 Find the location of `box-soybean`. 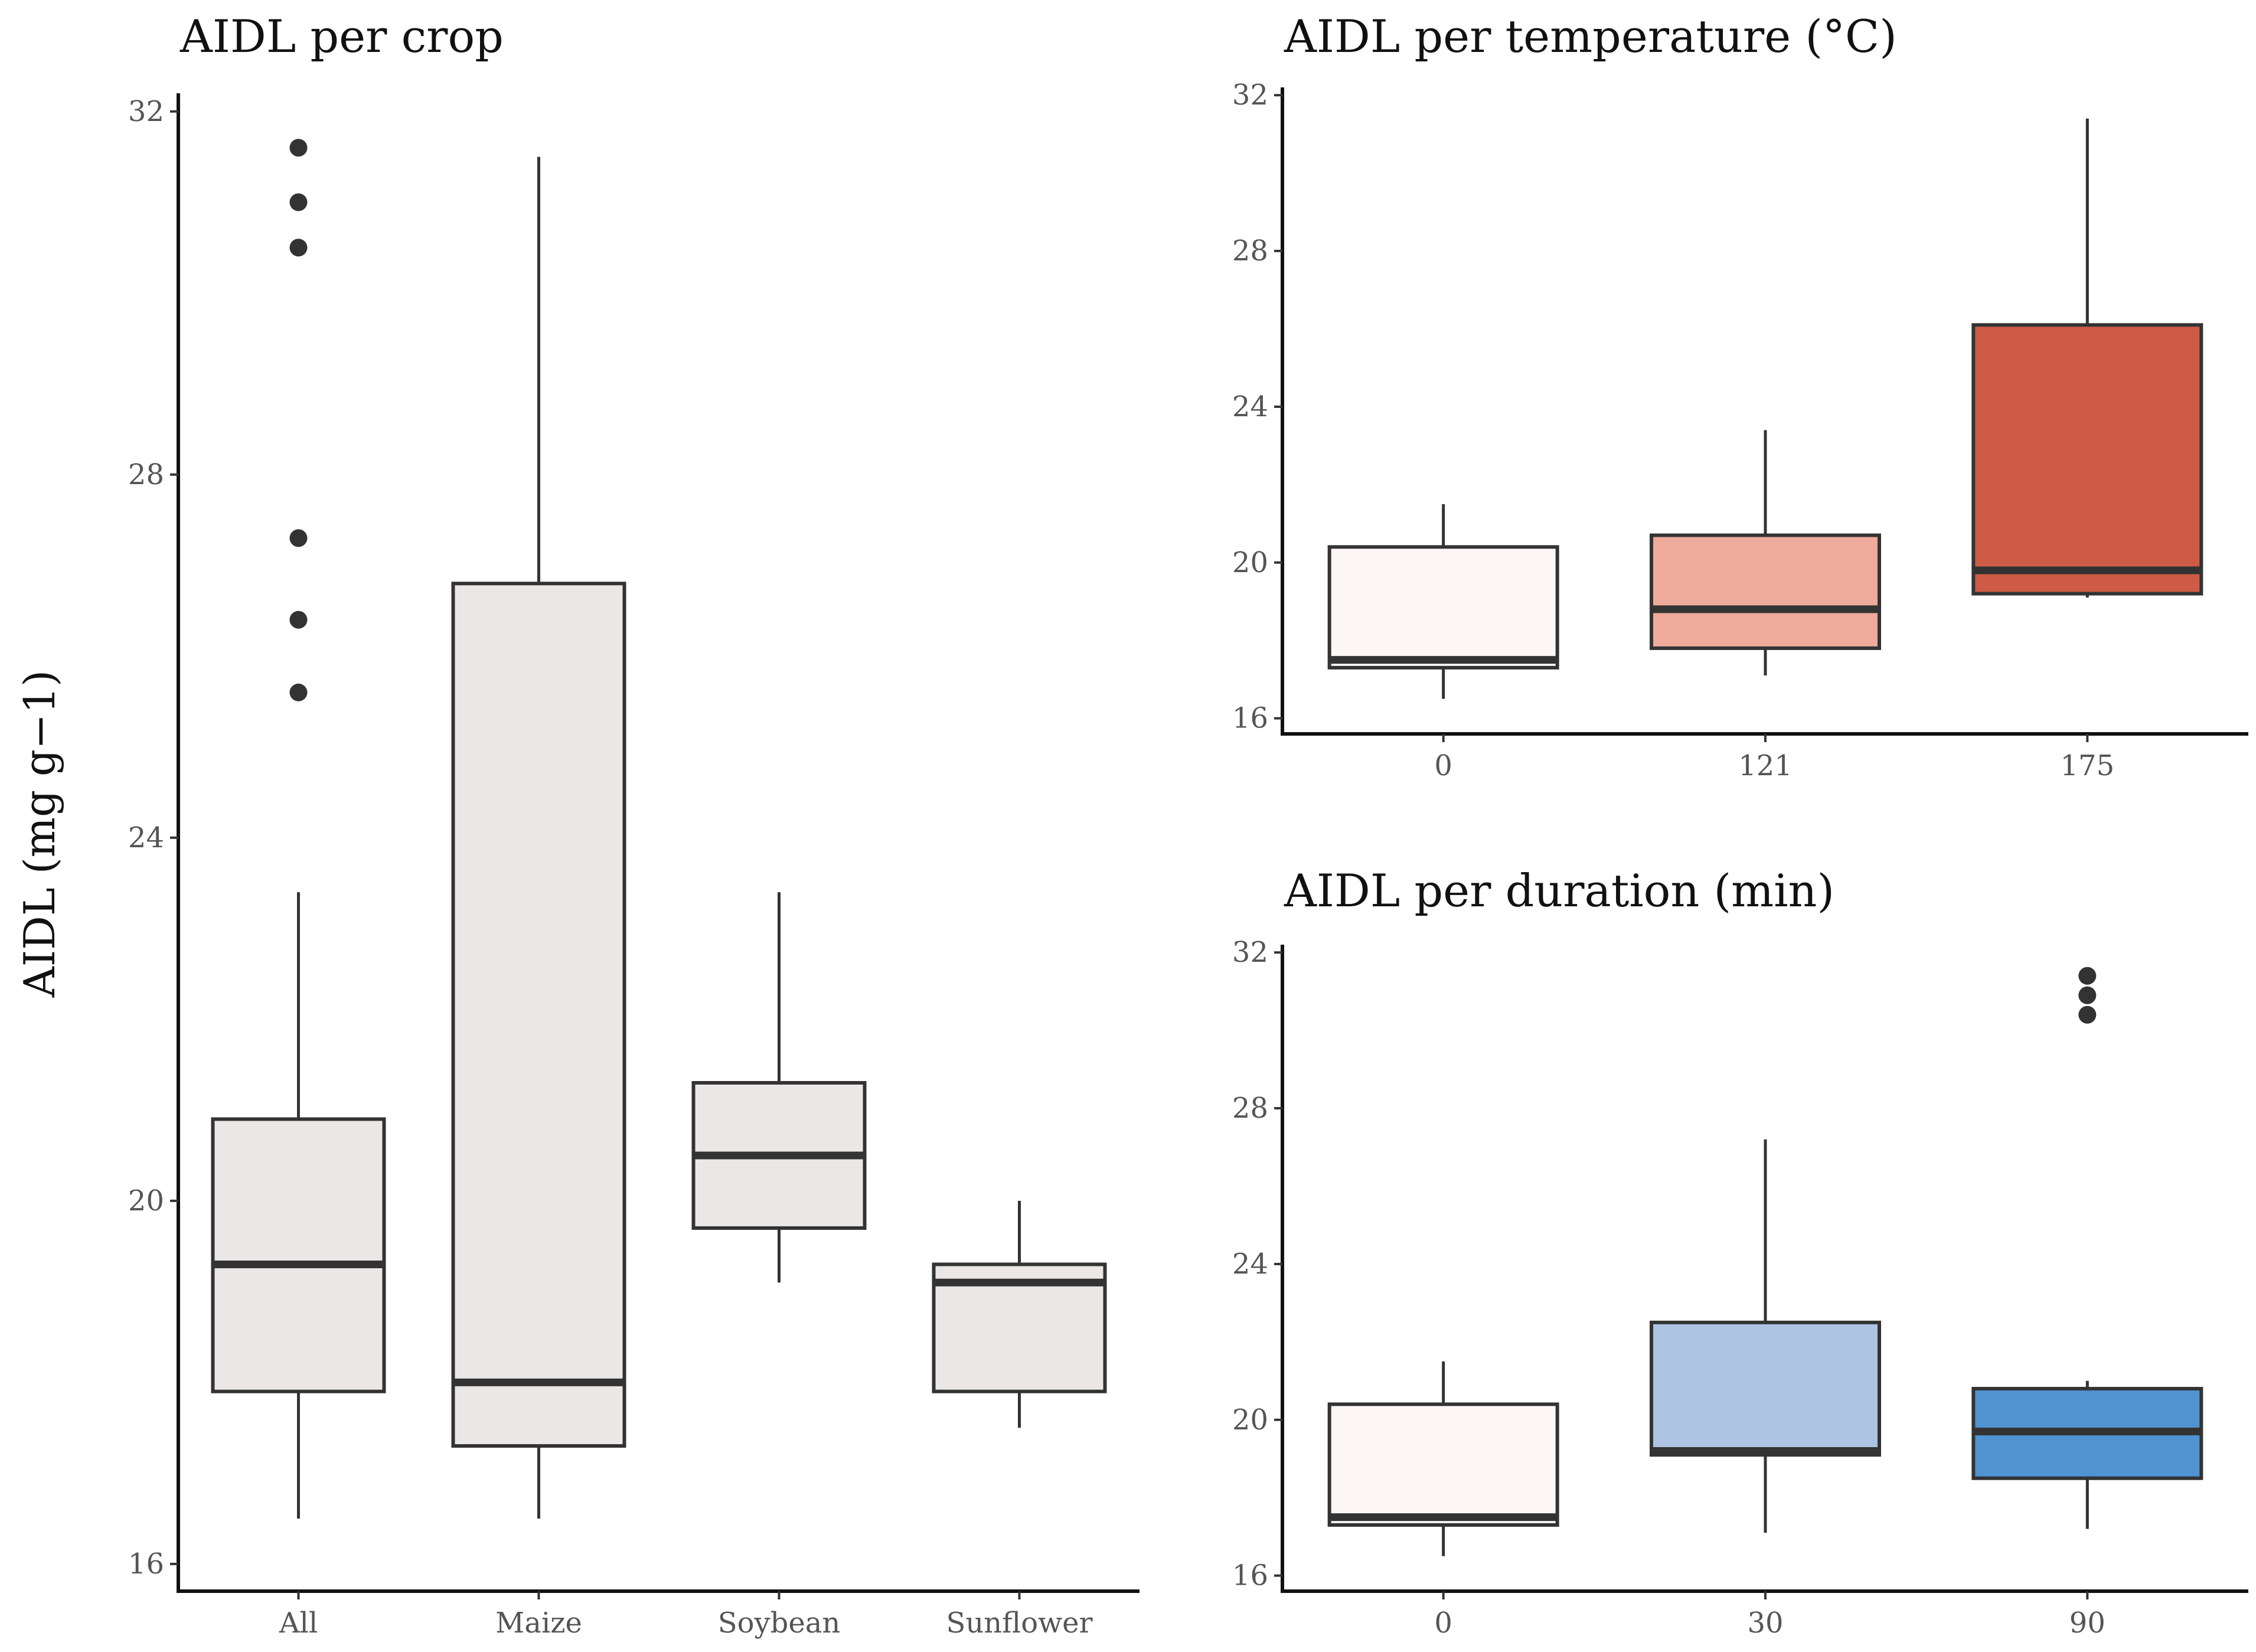

box-soybean is located at coordinates (779, 1087).